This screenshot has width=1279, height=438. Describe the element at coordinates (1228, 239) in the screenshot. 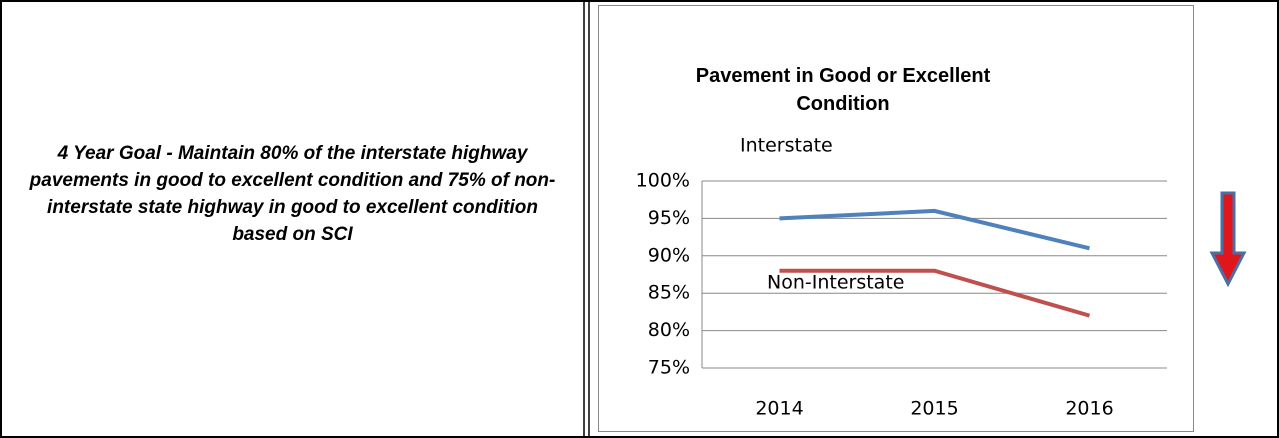

I see `down-arrow` at that location.